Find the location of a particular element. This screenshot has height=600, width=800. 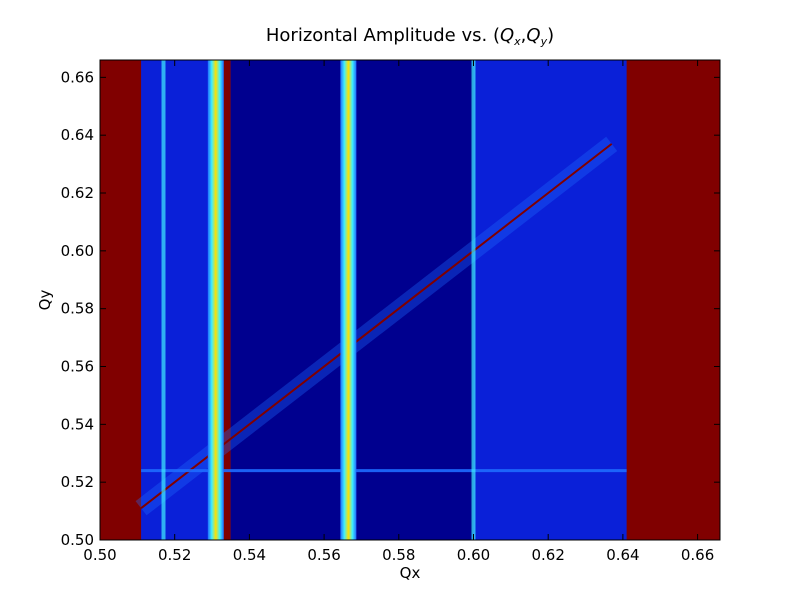

y-tick-label-8: 0.66 is located at coordinates (77, 77).